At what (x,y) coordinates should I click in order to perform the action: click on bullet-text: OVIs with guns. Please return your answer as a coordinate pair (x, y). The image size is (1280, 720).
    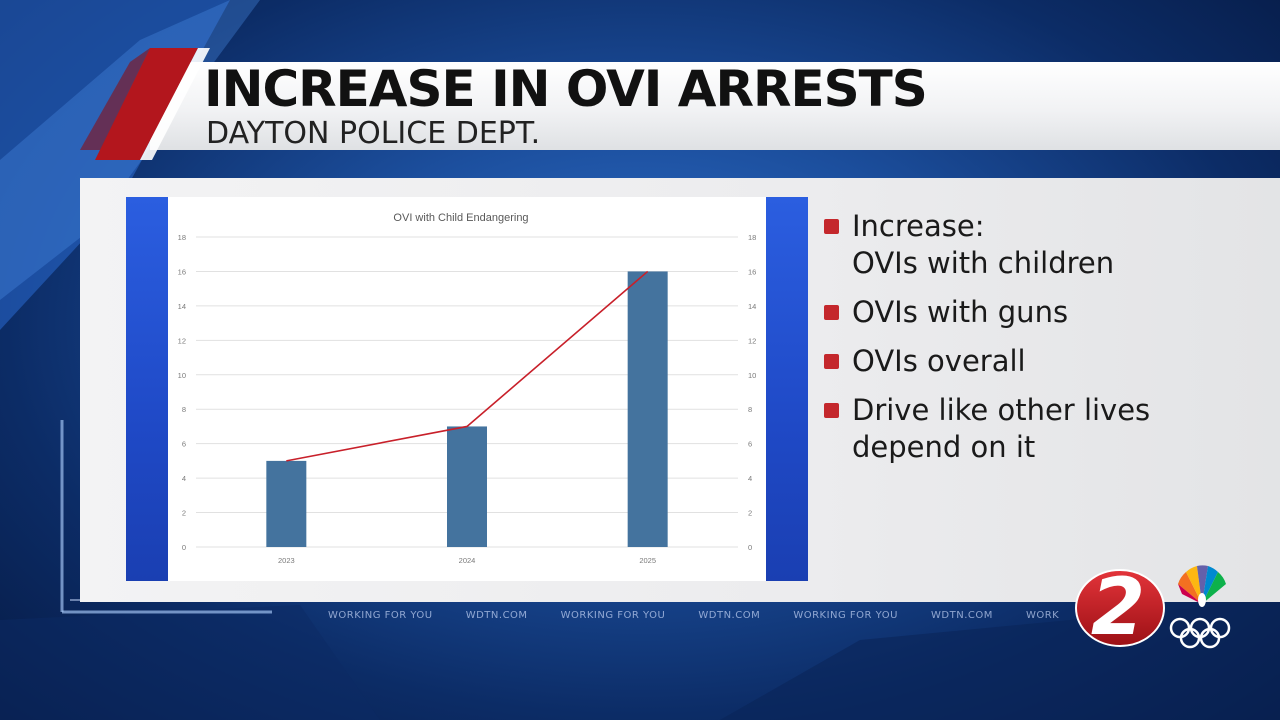
    Looking at the image, I should click on (960, 312).